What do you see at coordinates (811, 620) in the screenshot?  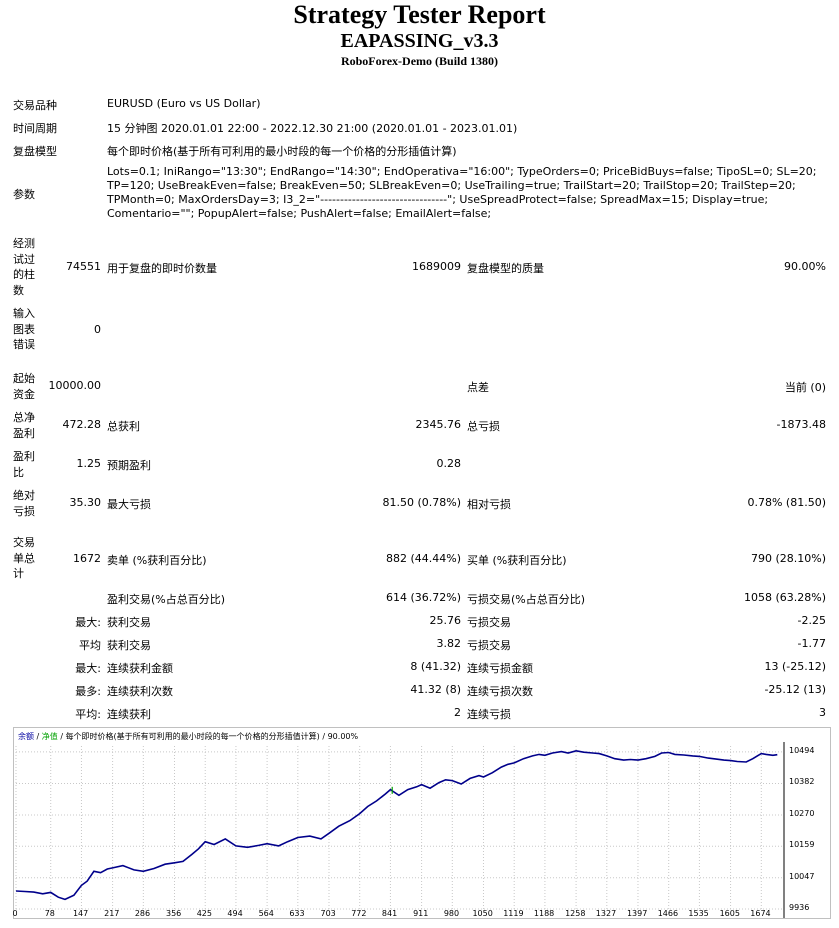 I see `largest-loss-value: -2.25` at bounding box center [811, 620].